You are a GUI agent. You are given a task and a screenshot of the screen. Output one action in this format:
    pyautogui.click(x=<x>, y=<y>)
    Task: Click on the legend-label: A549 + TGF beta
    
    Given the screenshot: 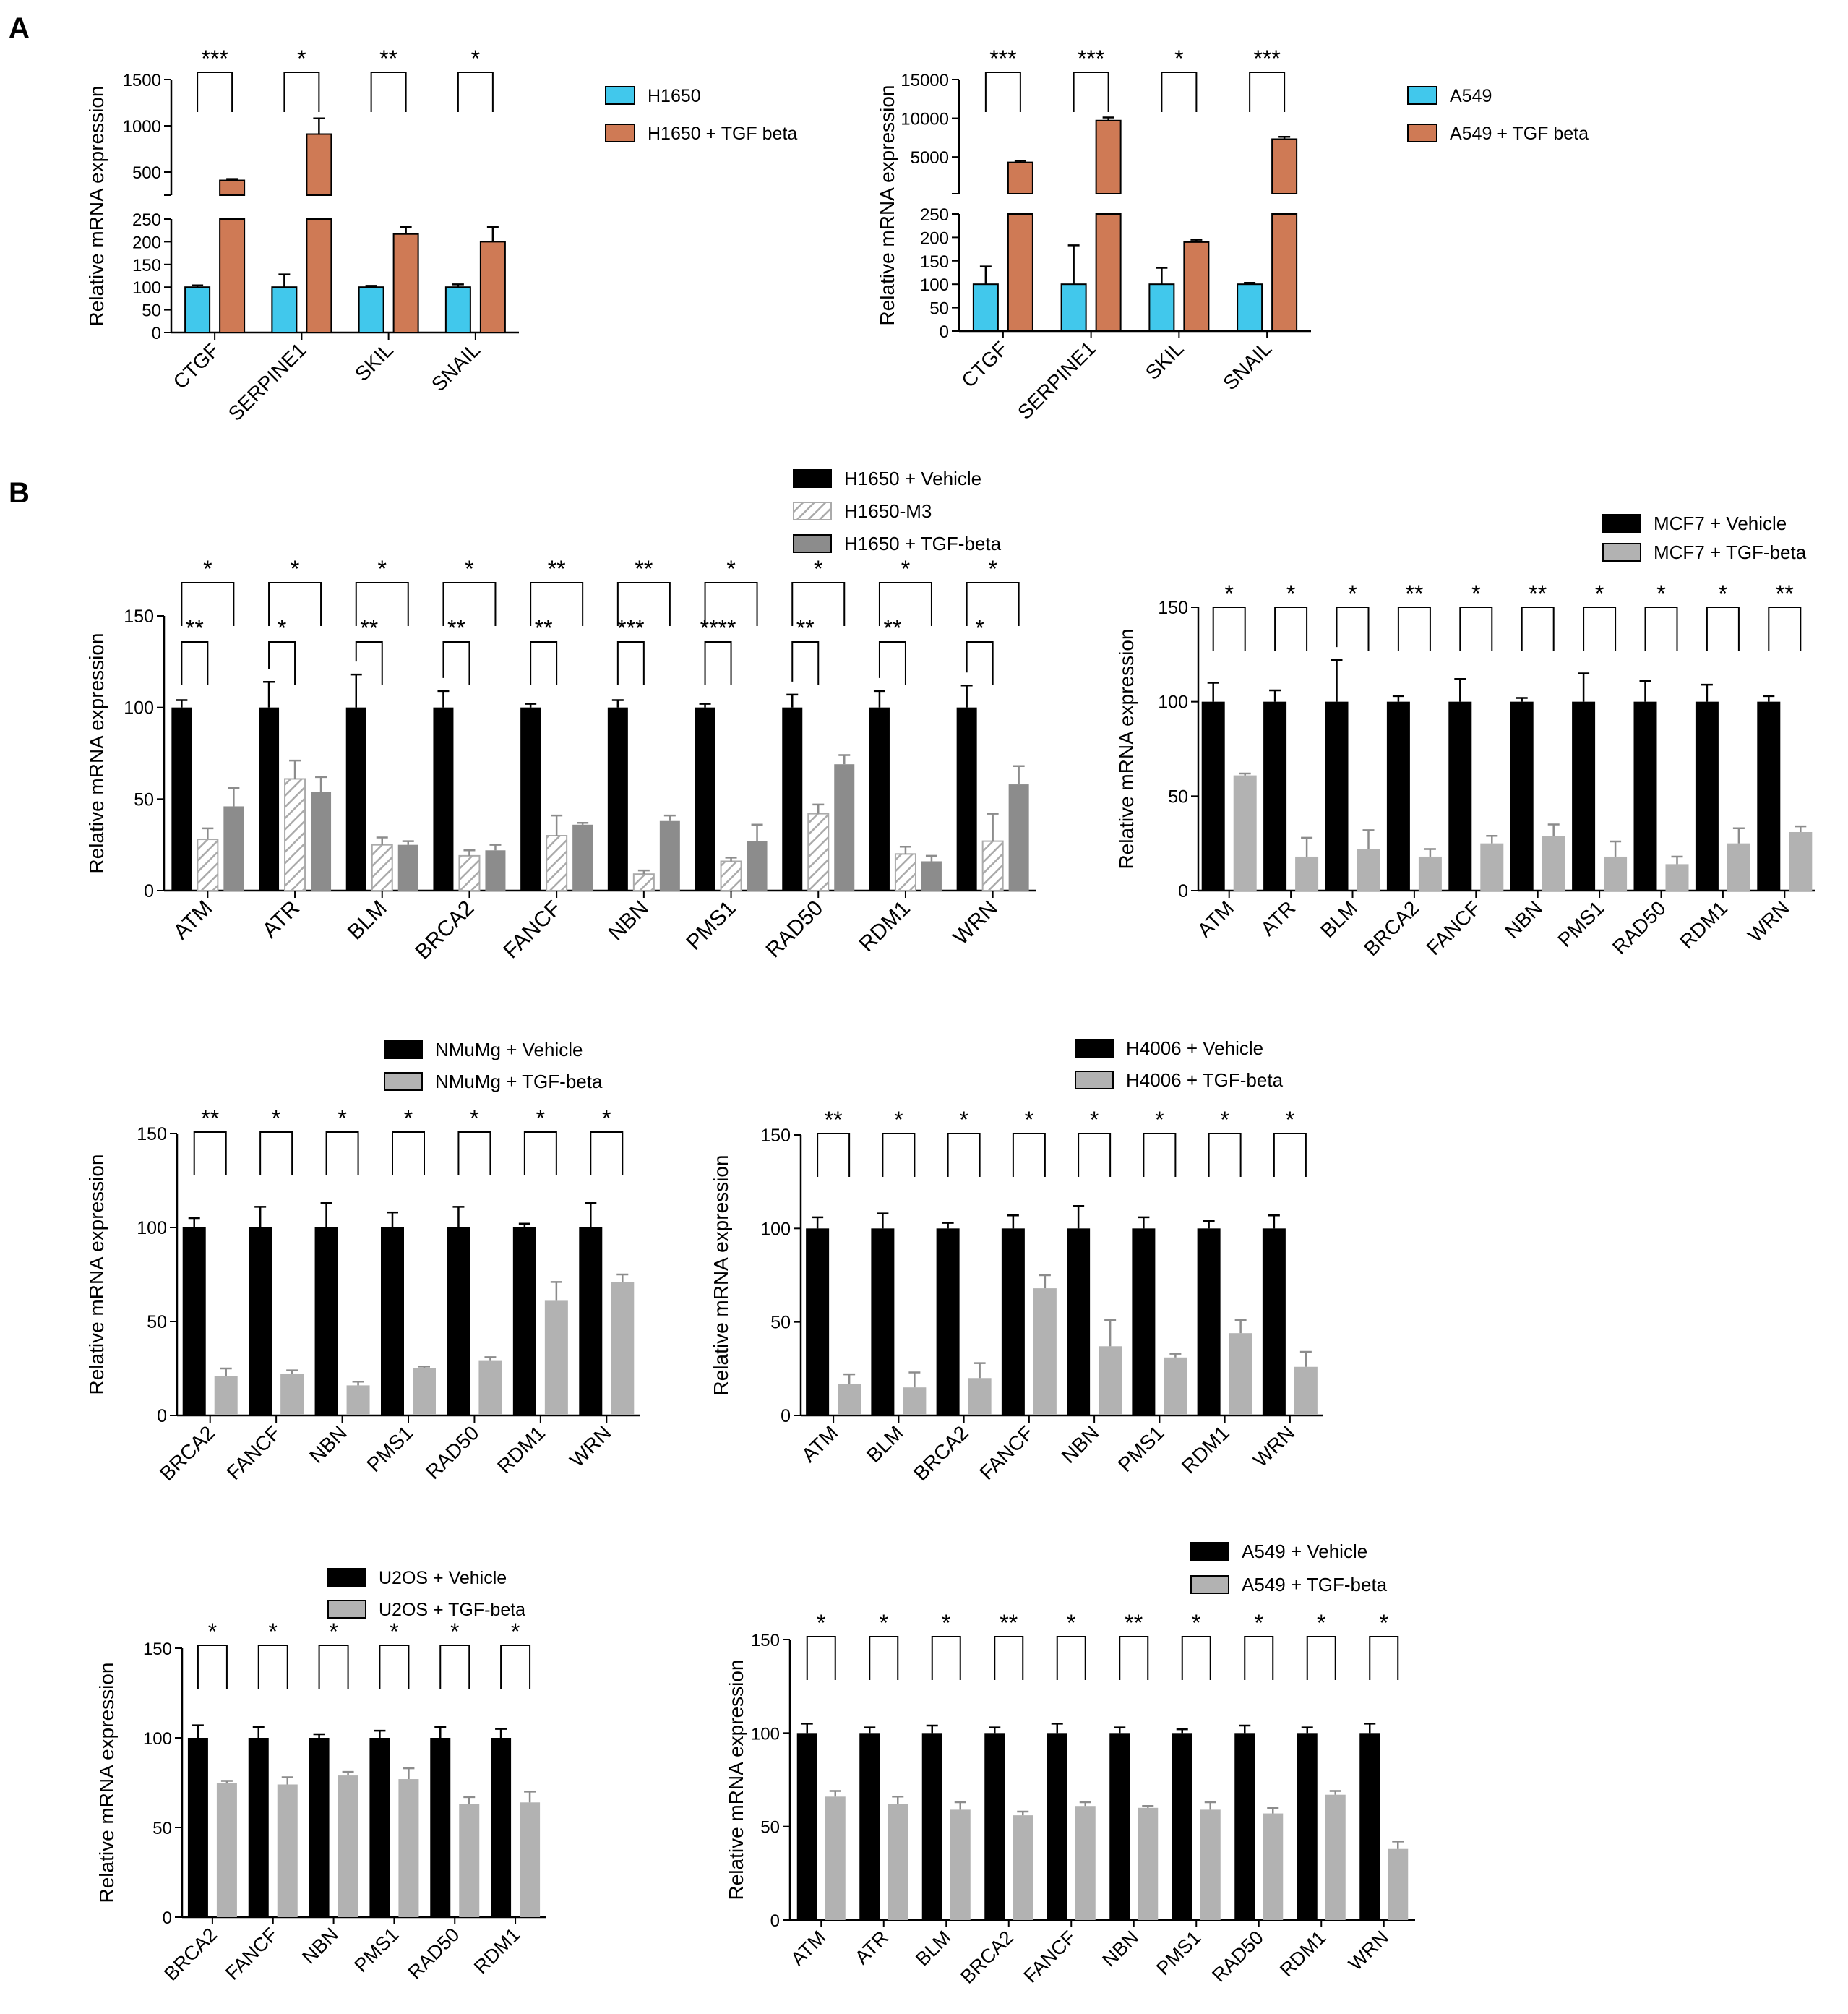 What is the action you would take?
    pyautogui.click(x=1519, y=134)
    